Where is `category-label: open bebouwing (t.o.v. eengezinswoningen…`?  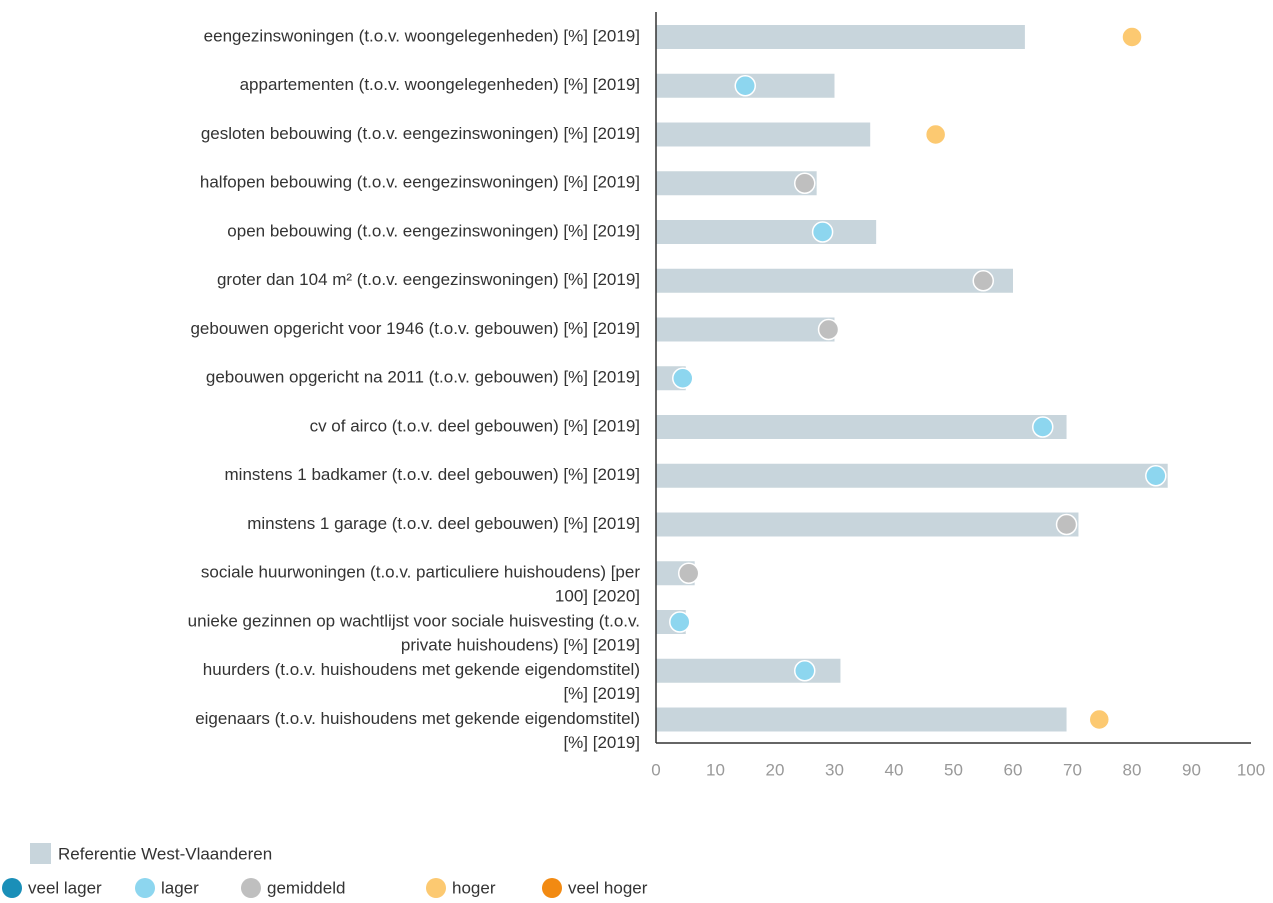 category-label: open bebouwing (t.o.v. eengezinswoningen… is located at coordinates (433, 230).